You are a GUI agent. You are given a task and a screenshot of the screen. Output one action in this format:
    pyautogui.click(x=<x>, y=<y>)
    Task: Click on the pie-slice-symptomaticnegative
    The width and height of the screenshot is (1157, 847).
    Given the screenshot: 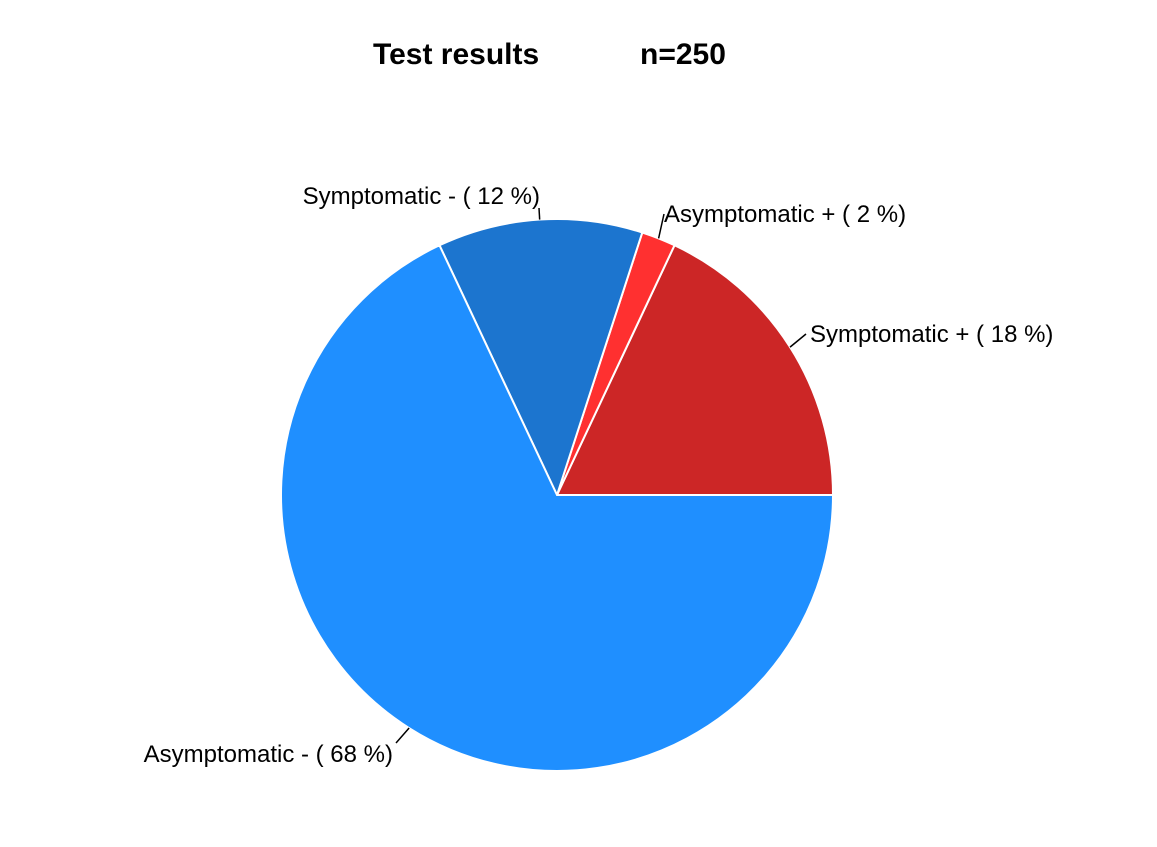 What is the action you would take?
    pyautogui.click(x=541, y=358)
    